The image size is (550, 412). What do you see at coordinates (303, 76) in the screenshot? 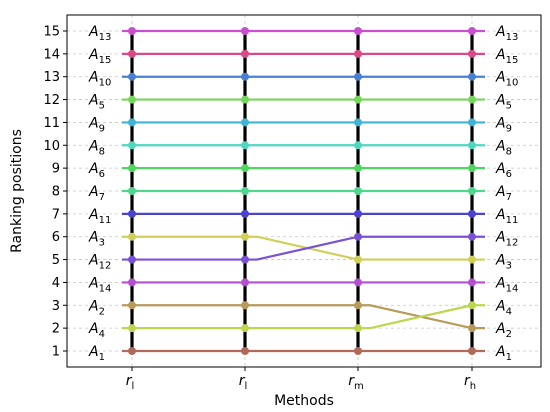
I see `series-A10` at bounding box center [303, 76].